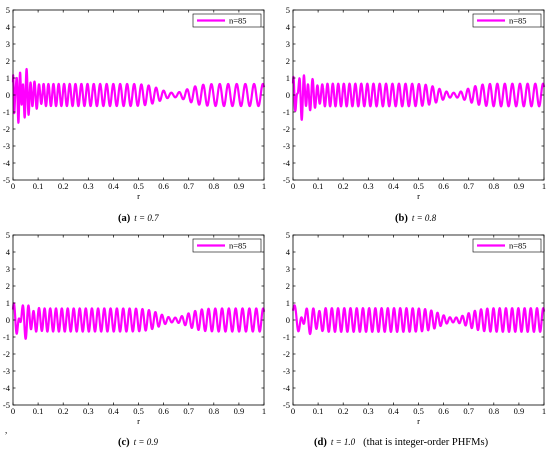  Describe the element at coordinates (320, 442) in the screenshot. I see `caption-d-letter: (d)` at that location.